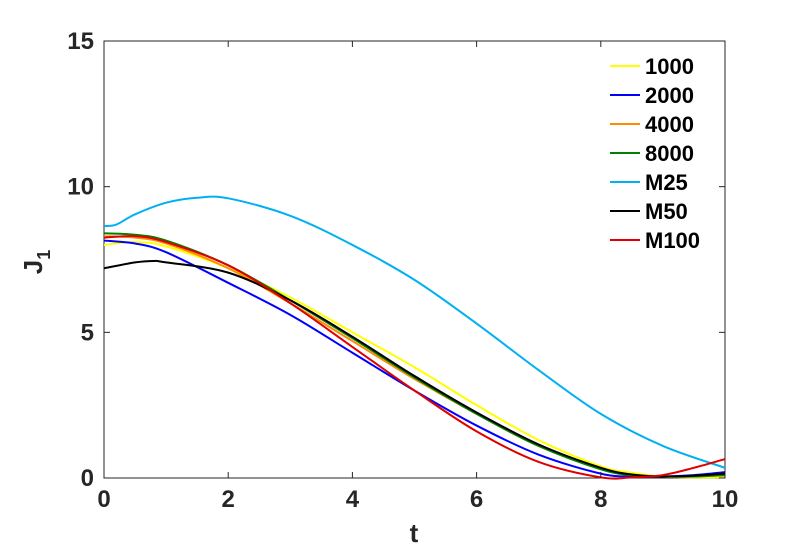  Describe the element at coordinates (33, 267) in the screenshot. I see `y-axis-label-main: J` at that location.